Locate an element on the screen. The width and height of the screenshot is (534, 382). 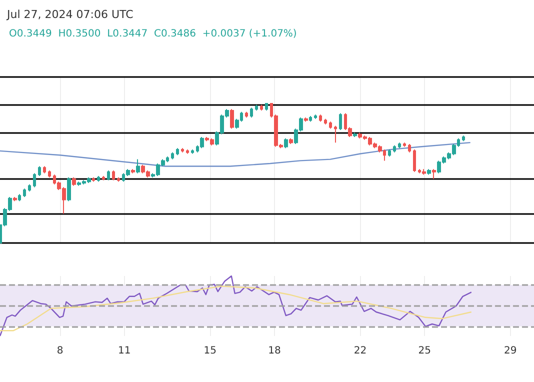
x-tick-label: 22 is located at coordinates (360, 351).